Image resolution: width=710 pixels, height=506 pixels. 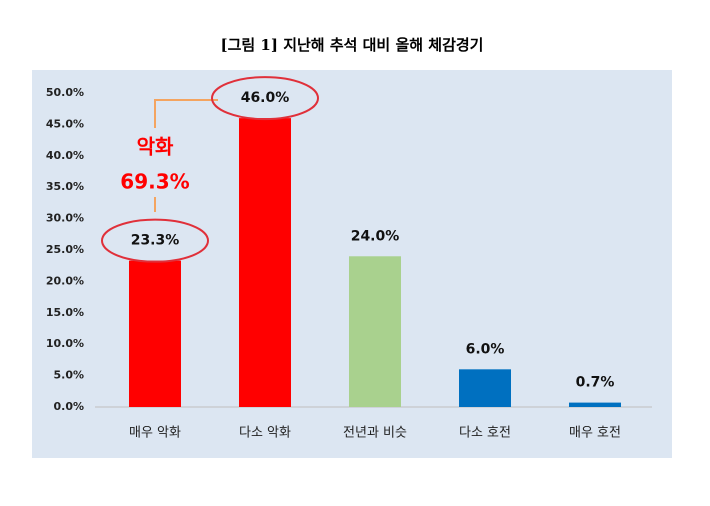 I want to click on value-label: 23.3%, so click(x=155, y=241).